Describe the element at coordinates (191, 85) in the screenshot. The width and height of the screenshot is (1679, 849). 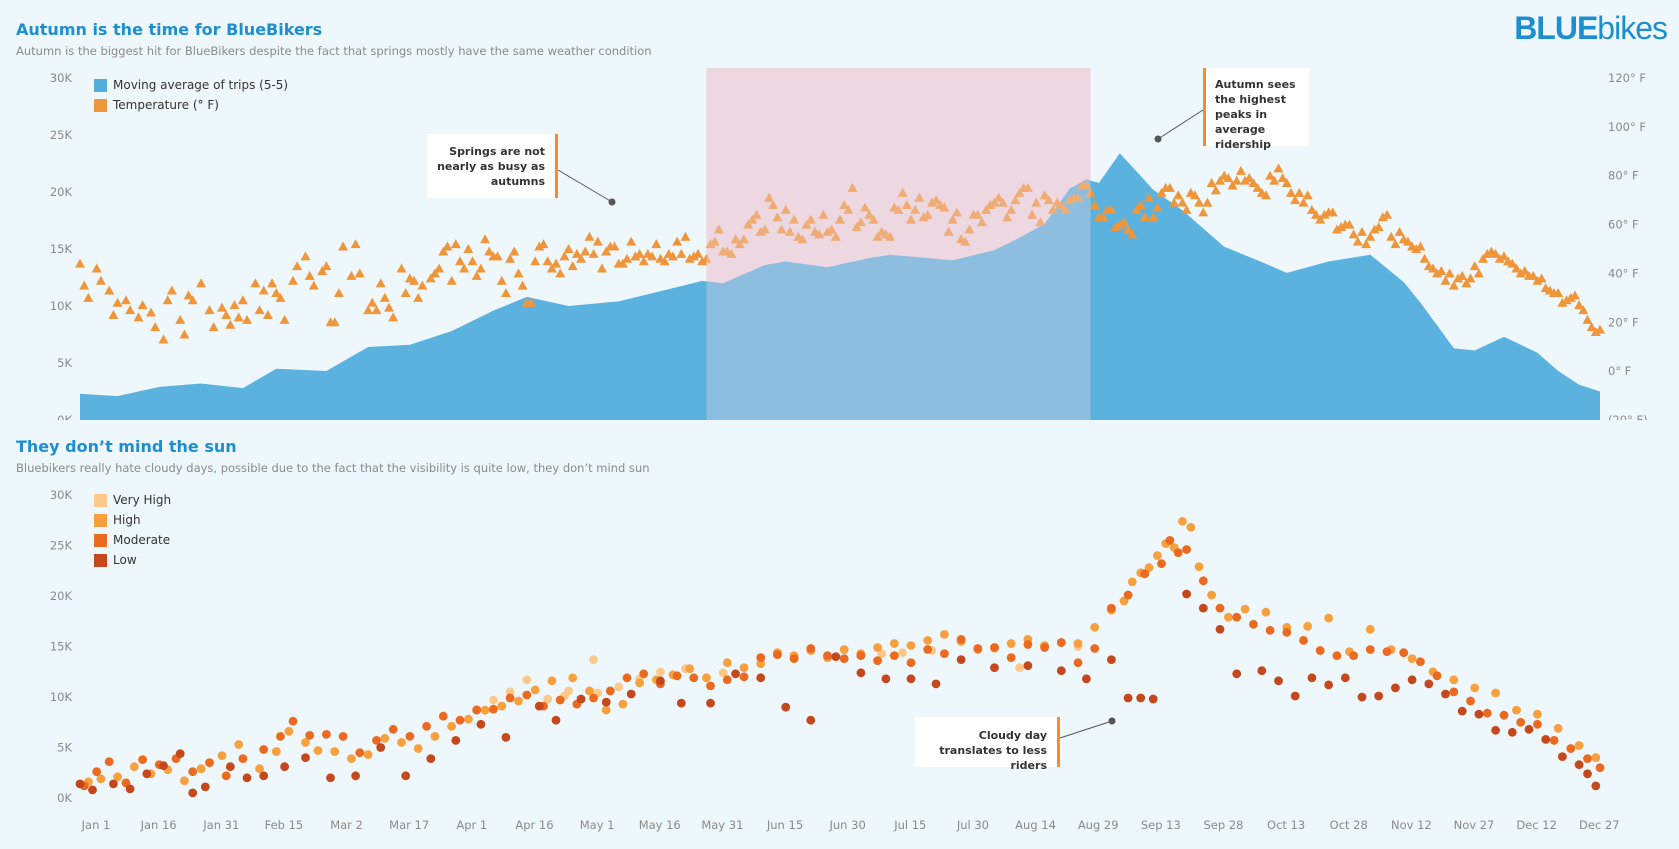
I see `legend-item-trips: Moving average of trips (5-5)` at that location.